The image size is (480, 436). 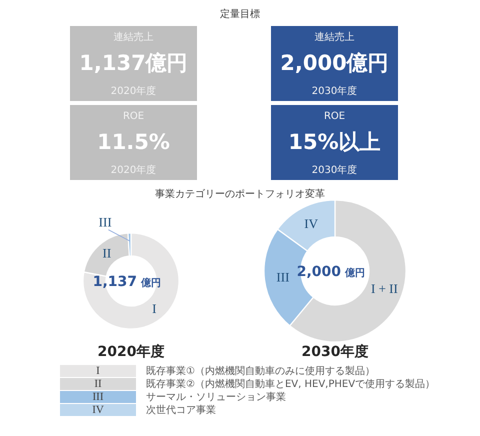 I want to click on text: 次世代コア事業, so click(x=181, y=410).